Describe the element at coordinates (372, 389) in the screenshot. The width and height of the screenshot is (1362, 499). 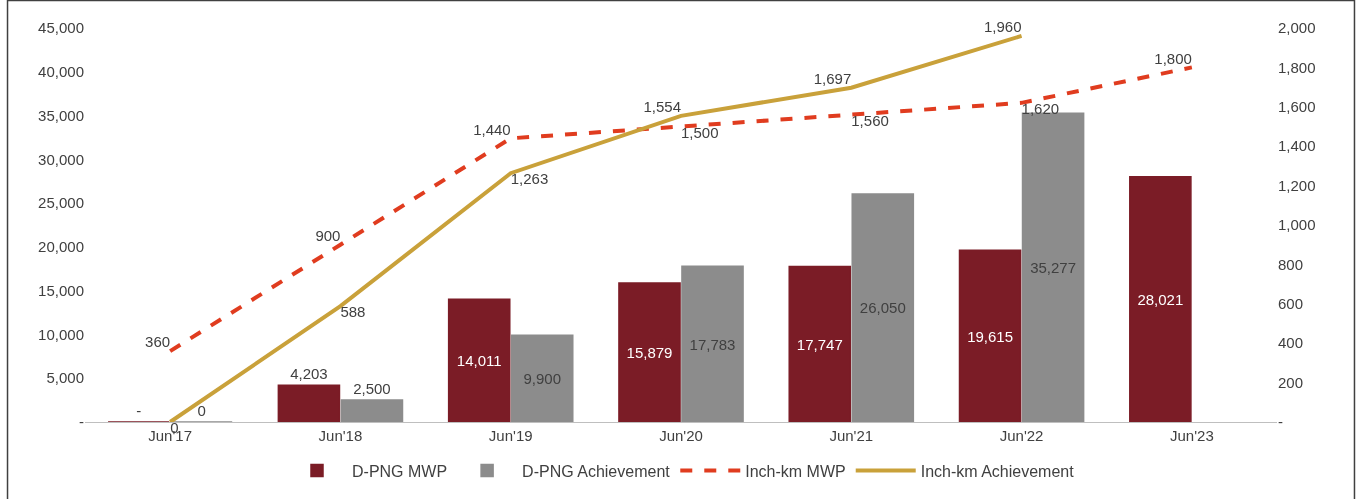
I see `data-label: 2,500` at that location.